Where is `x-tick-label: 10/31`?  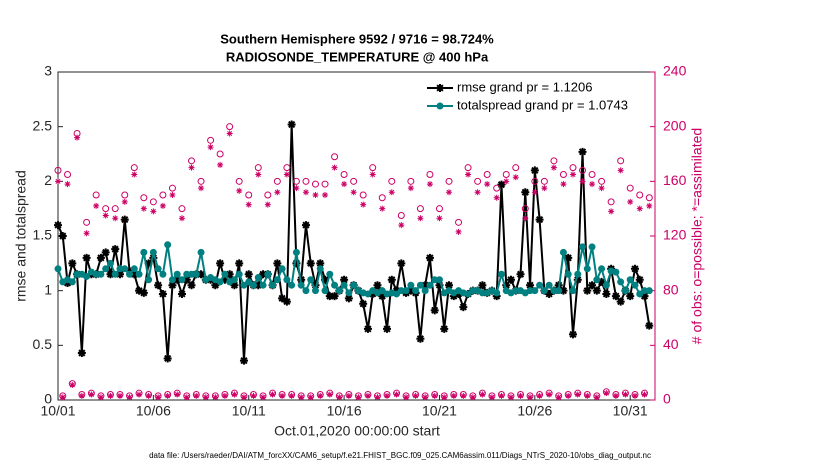 x-tick-label: 10/31 is located at coordinates (630, 411).